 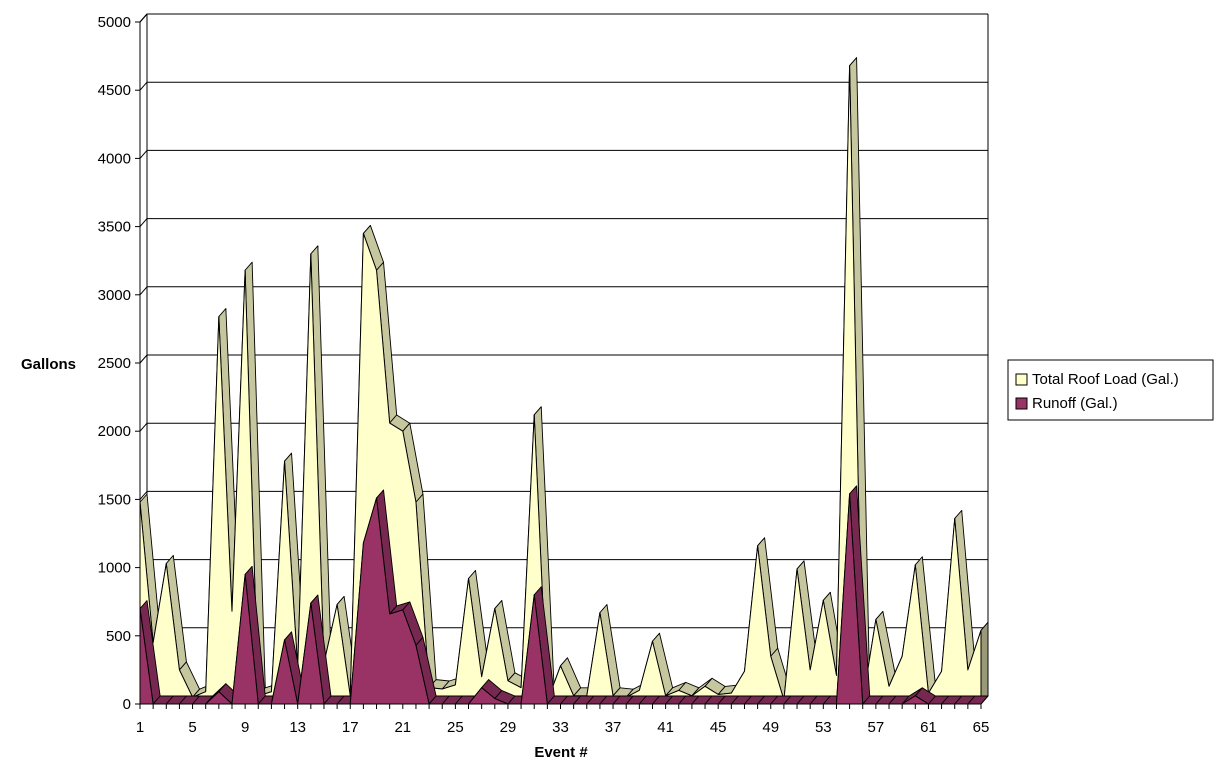 I want to click on y-tick-labels: 0 500 1000 1500 2000 2500 3000 3500 4000 4500 5000, so click(x=119, y=363).